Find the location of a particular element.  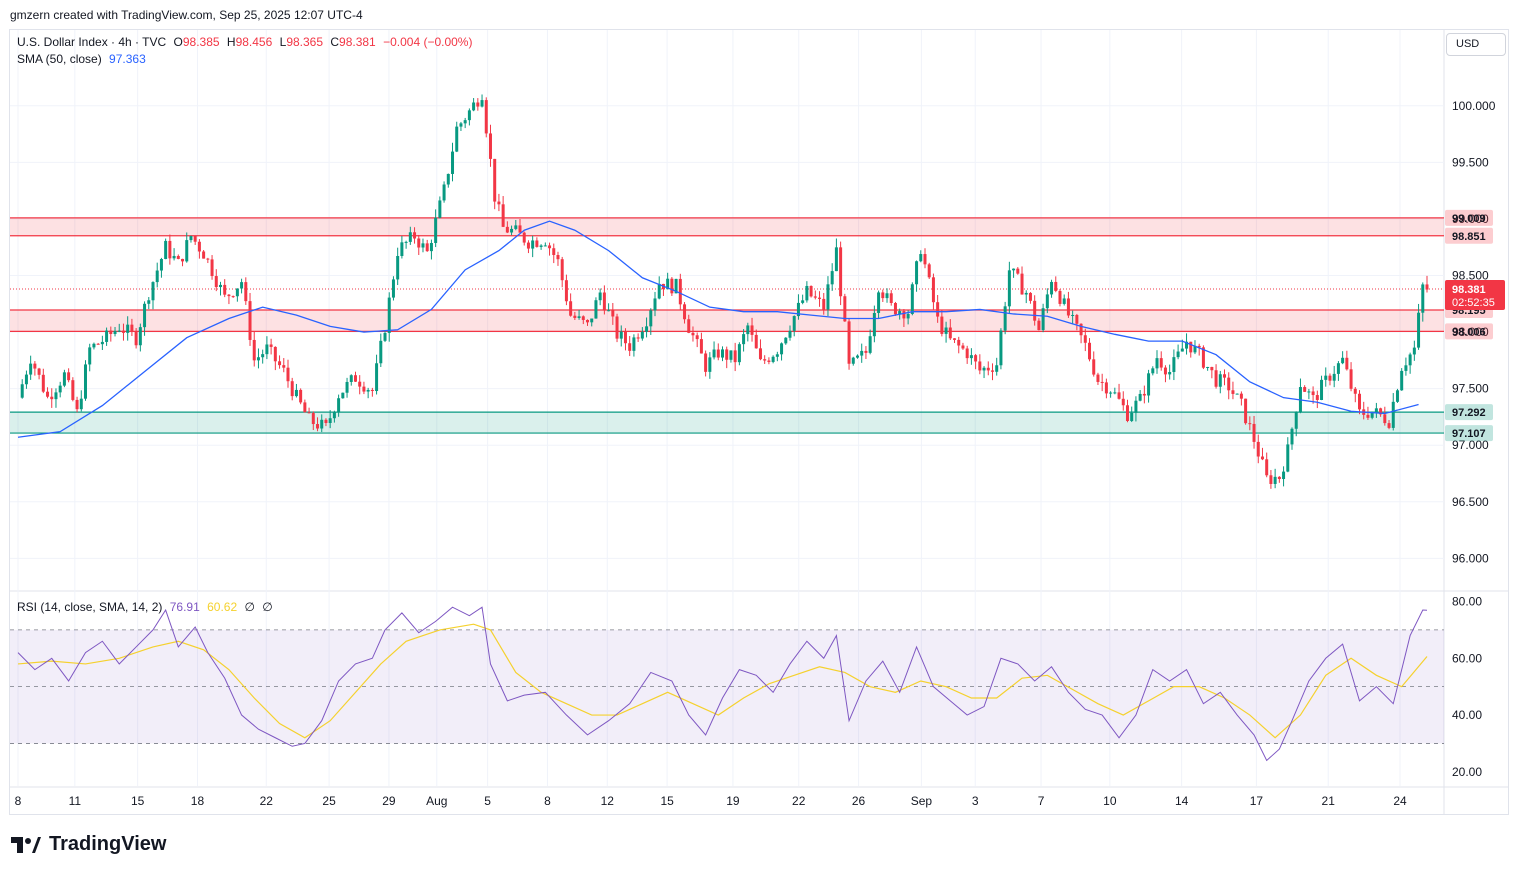

rsi-tick-label: 80.00 is located at coordinates (1467, 602).